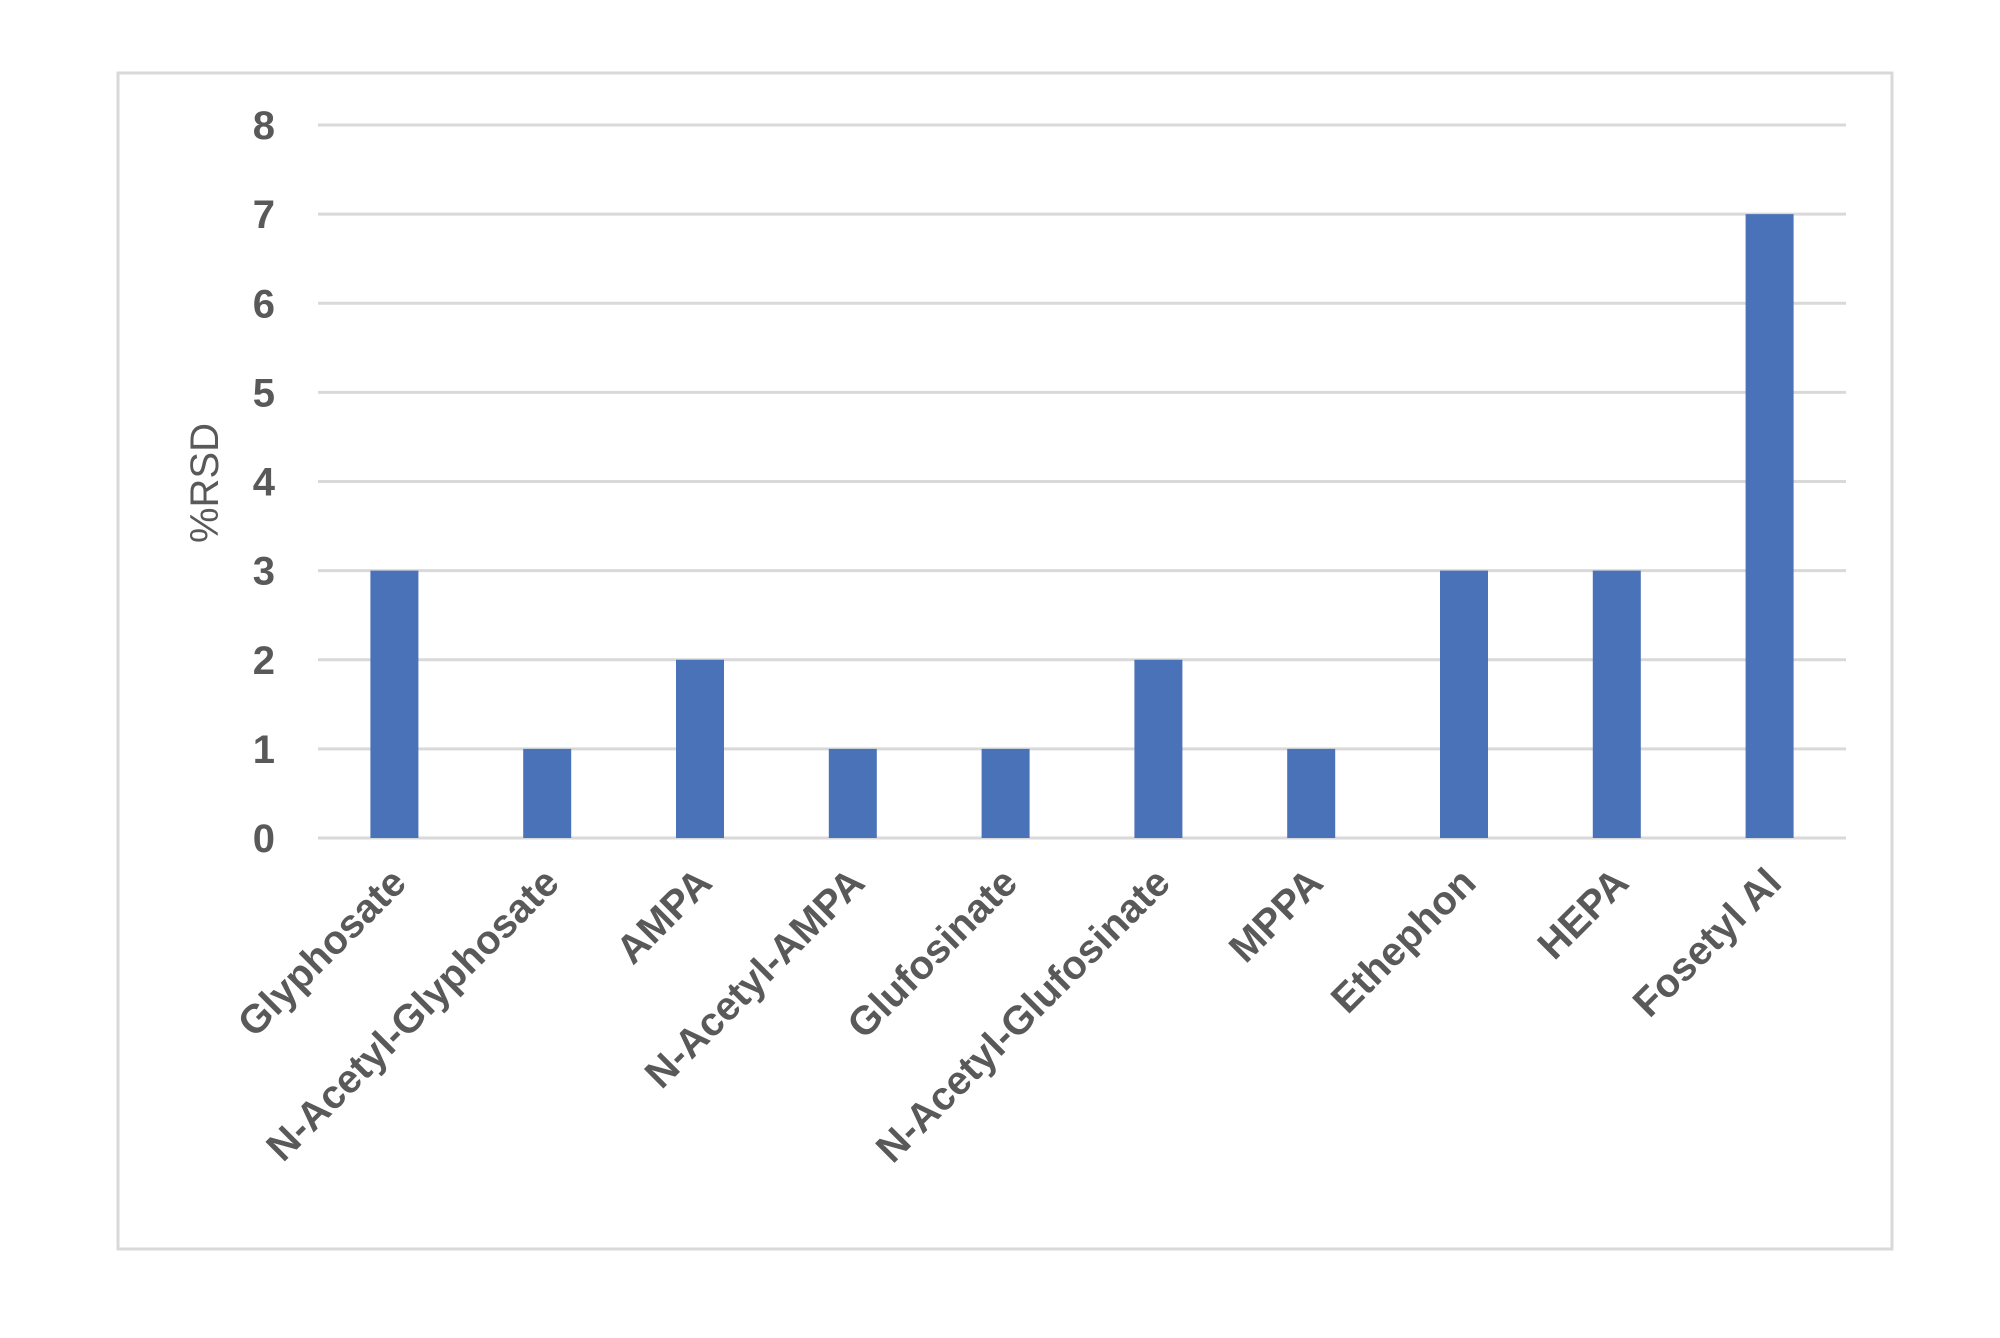 This screenshot has width=2000, height=1338. Describe the element at coordinates (394, 704) in the screenshot. I see `bar-glyphosate` at that location.